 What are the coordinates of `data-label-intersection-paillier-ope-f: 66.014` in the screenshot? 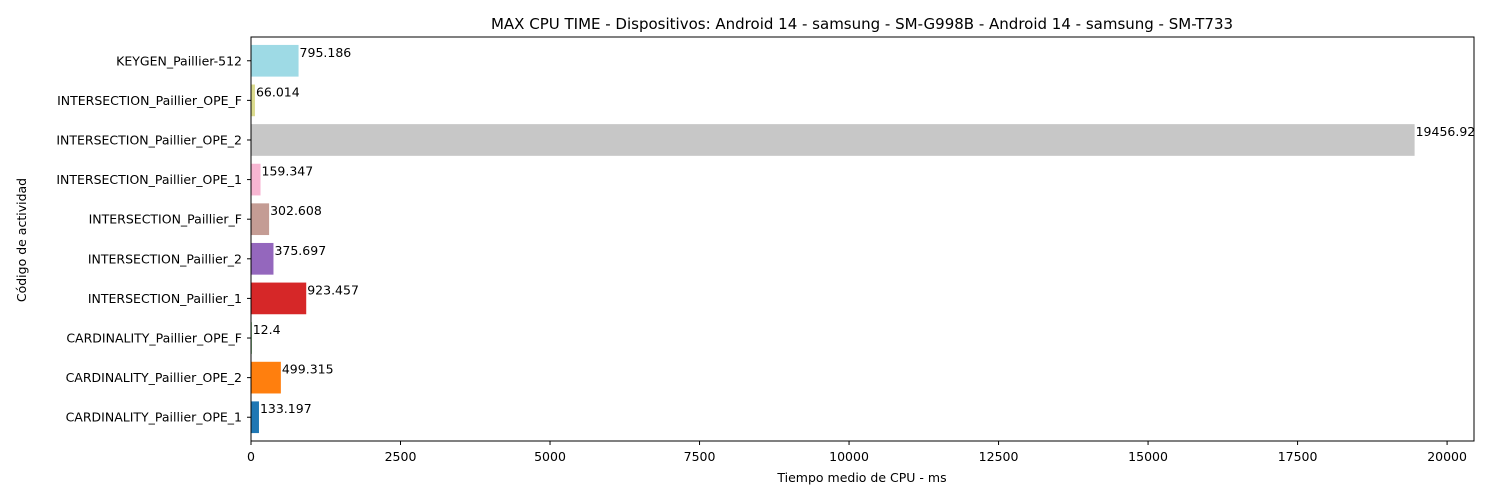 It's located at (278, 91).